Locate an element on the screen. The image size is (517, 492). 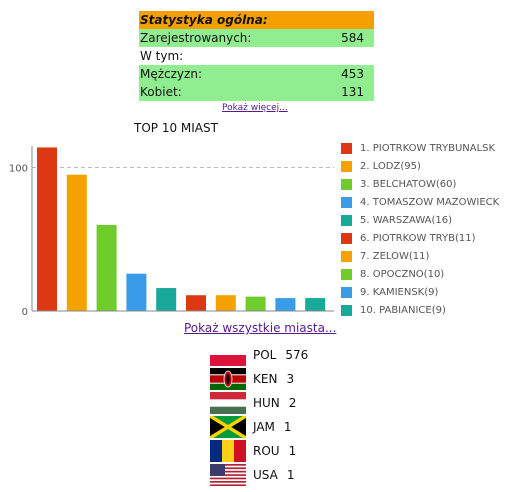
country-row: POL 576 is located at coordinates (259, 355).